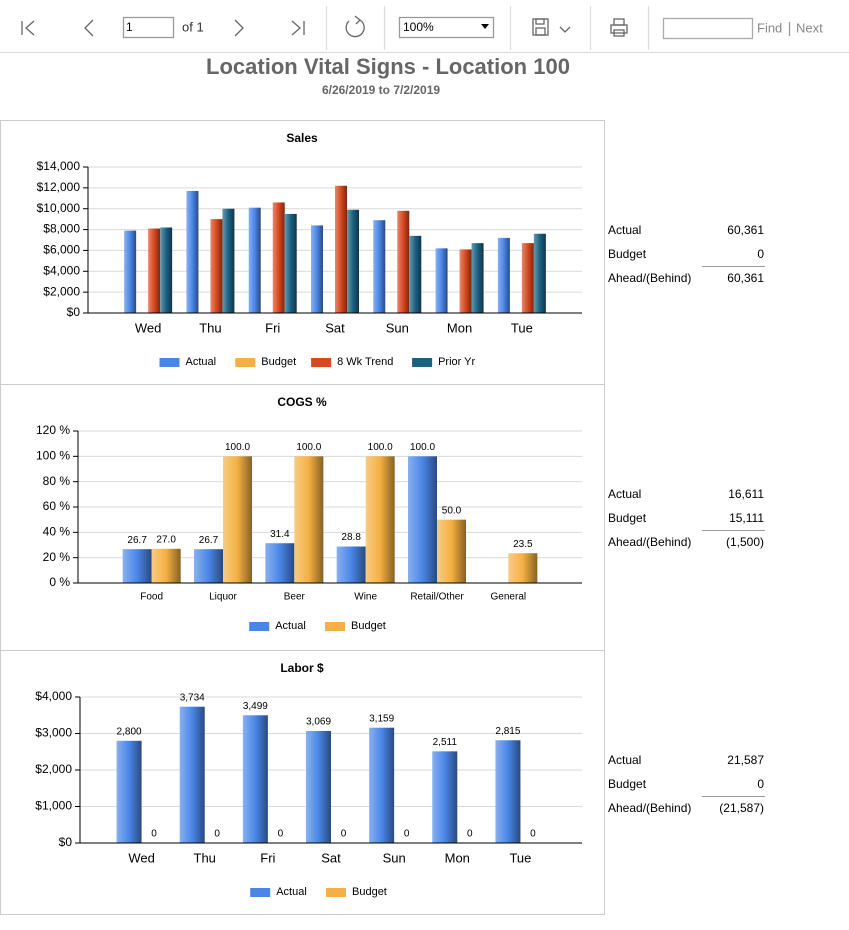  What do you see at coordinates (192, 697) in the screenshot?
I see `data-label: 3,734` at bounding box center [192, 697].